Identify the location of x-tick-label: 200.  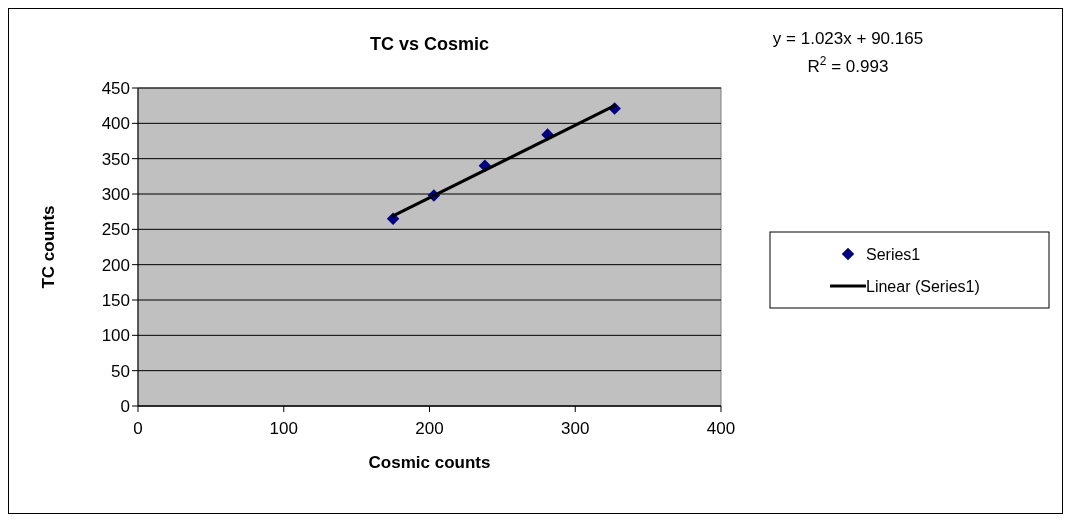
(429, 428).